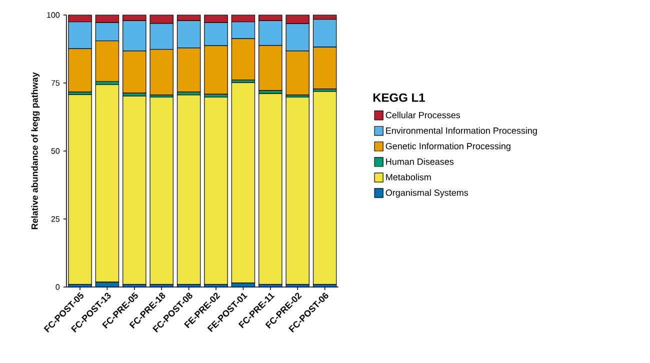 The width and height of the screenshot is (650, 363). What do you see at coordinates (408, 177) in the screenshot?
I see `legend-label: Metabolism` at bounding box center [408, 177].